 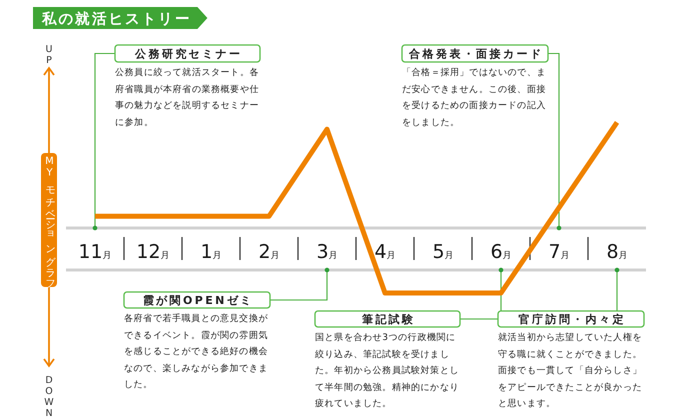 What do you see at coordinates (198, 300) in the screenshot?
I see `text: 霞が関OPENゼミ` at bounding box center [198, 300].